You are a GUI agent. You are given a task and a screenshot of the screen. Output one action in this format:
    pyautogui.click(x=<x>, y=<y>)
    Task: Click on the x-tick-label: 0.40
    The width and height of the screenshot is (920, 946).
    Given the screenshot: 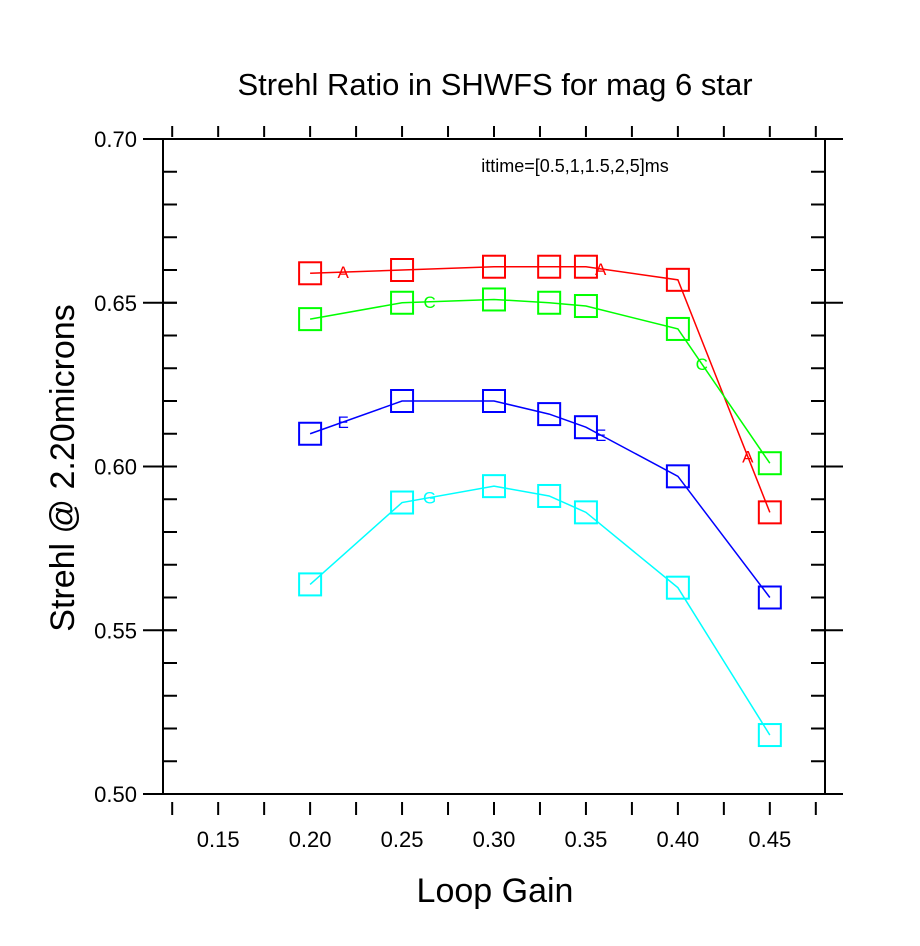 What is the action you would take?
    pyautogui.click(x=677, y=839)
    